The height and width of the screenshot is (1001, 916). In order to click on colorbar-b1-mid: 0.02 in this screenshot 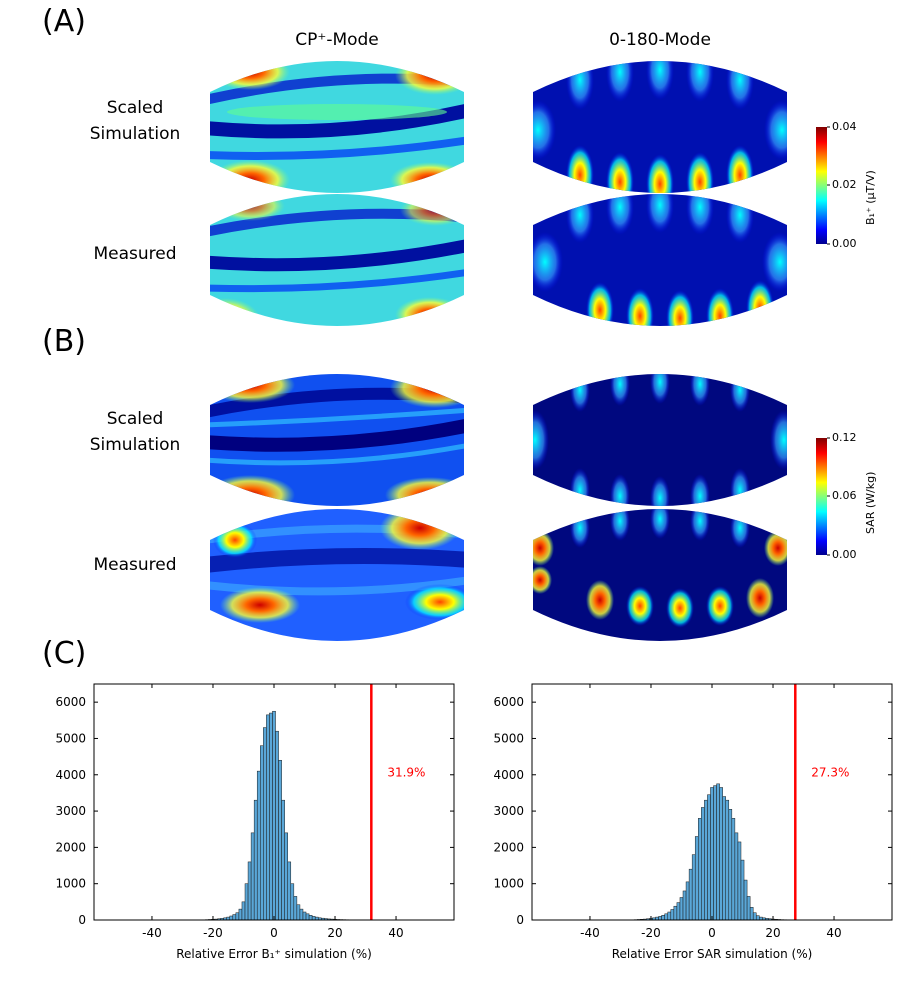, I will do `click(844, 184)`.